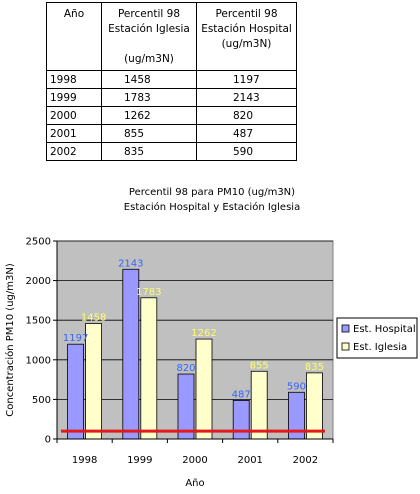 The image size is (420, 494). Describe the element at coordinates (212, 207) in the screenshot. I see `chart-subtitle: Estación Hospital y Estación Iglesia` at that location.